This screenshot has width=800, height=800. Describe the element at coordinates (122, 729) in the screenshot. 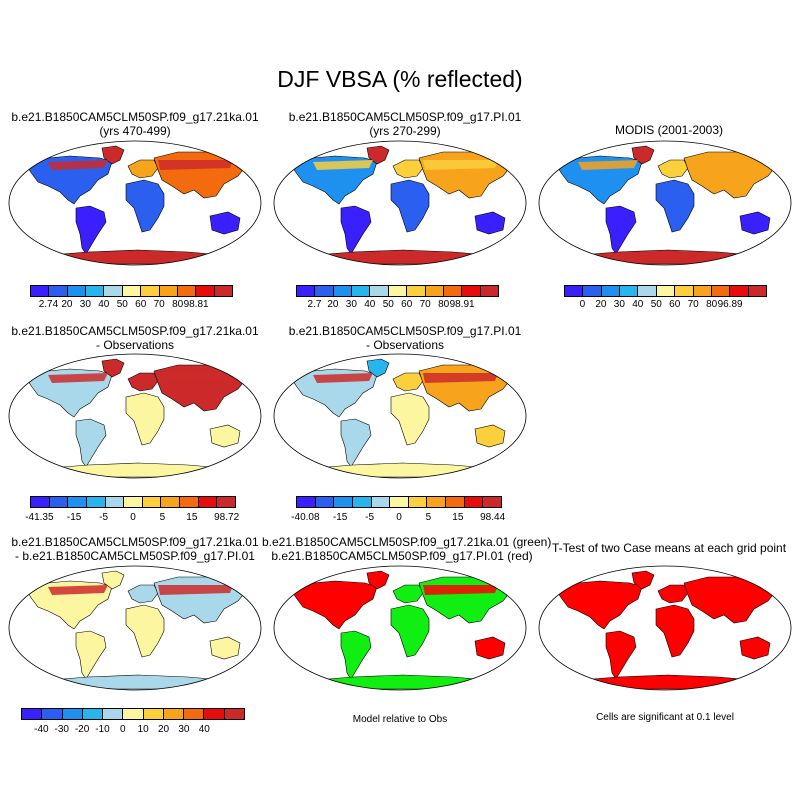

I see `colorbar-6-labels: -40 -30 -20 -10 0 10 20 30 40` at that location.